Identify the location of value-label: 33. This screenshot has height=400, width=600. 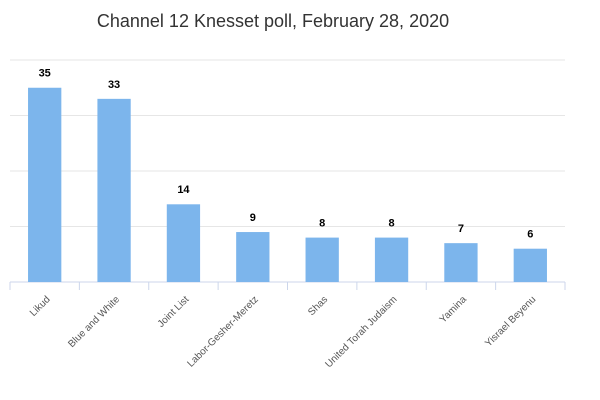
(114, 85).